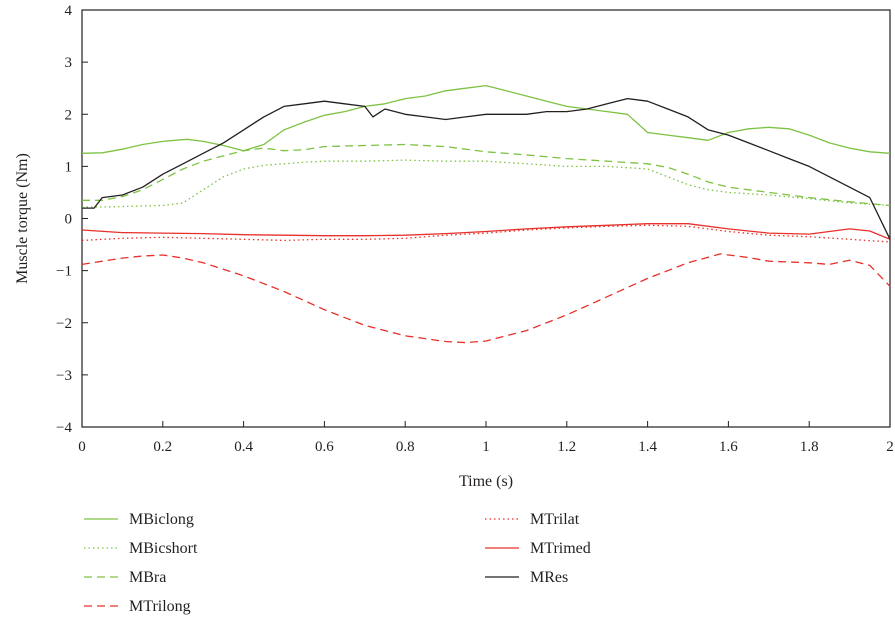 This screenshot has width=895, height=624. I want to click on x-axis: 0 0.2 0.4 0.6 0.8 1 1.2 1.4 1.6 1.8 2, so click(486, 438).